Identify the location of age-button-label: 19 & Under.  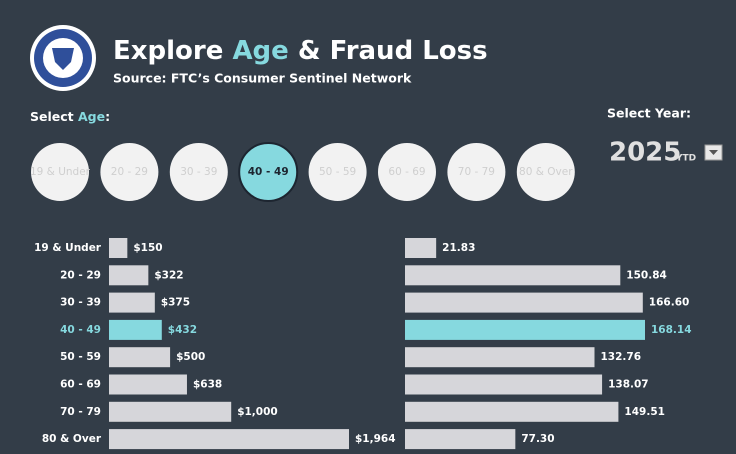
(60, 172).